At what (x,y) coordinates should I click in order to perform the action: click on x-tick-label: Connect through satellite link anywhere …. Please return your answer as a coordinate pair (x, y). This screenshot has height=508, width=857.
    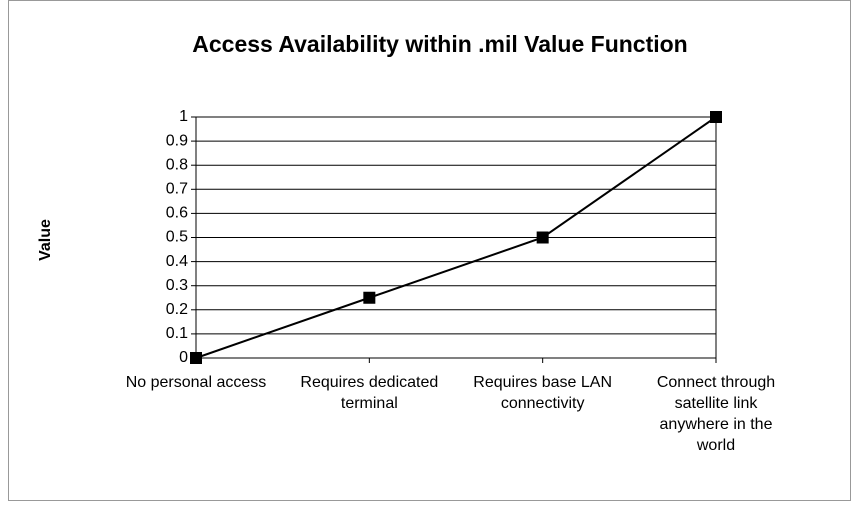
    Looking at the image, I should click on (716, 414).